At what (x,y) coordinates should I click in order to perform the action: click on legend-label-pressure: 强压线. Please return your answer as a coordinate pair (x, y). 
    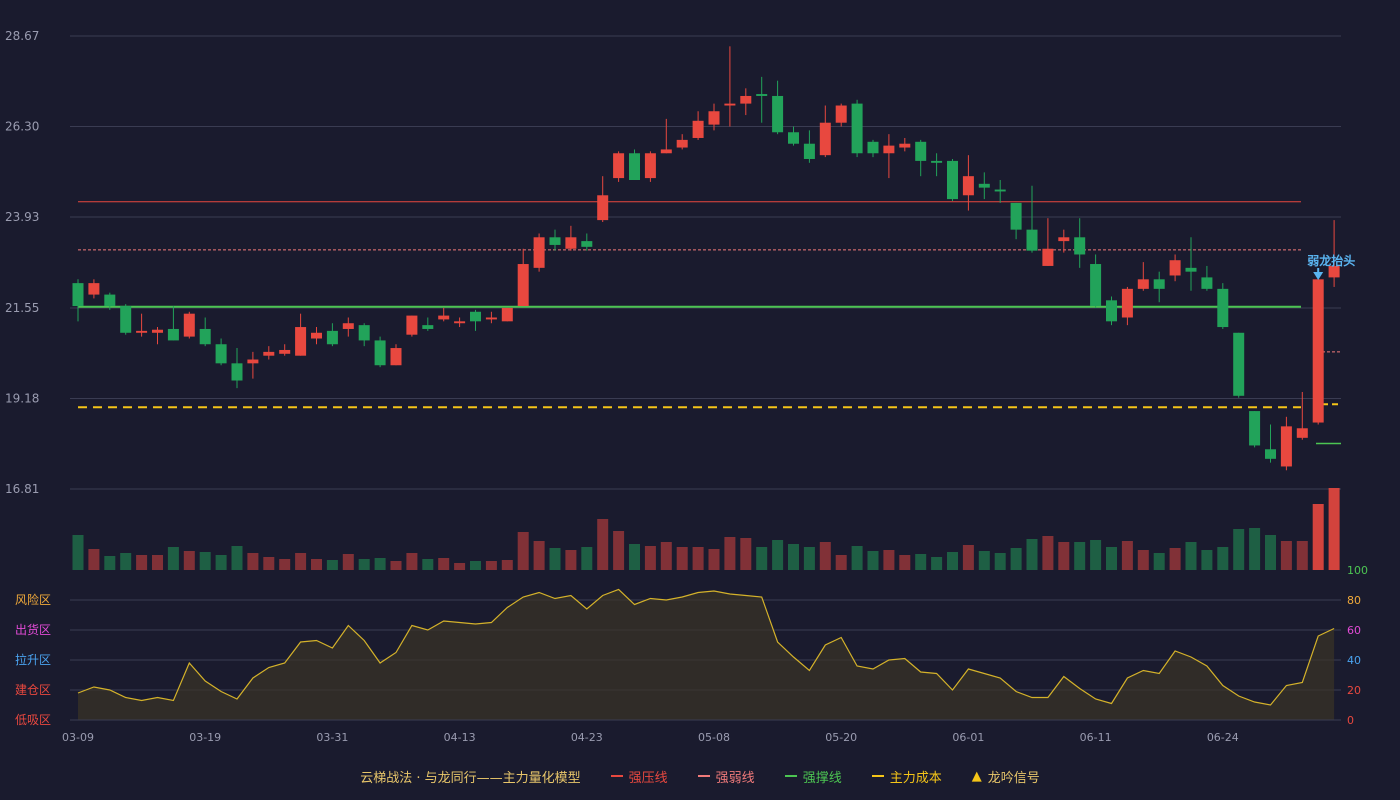
    Looking at the image, I should click on (648, 778).